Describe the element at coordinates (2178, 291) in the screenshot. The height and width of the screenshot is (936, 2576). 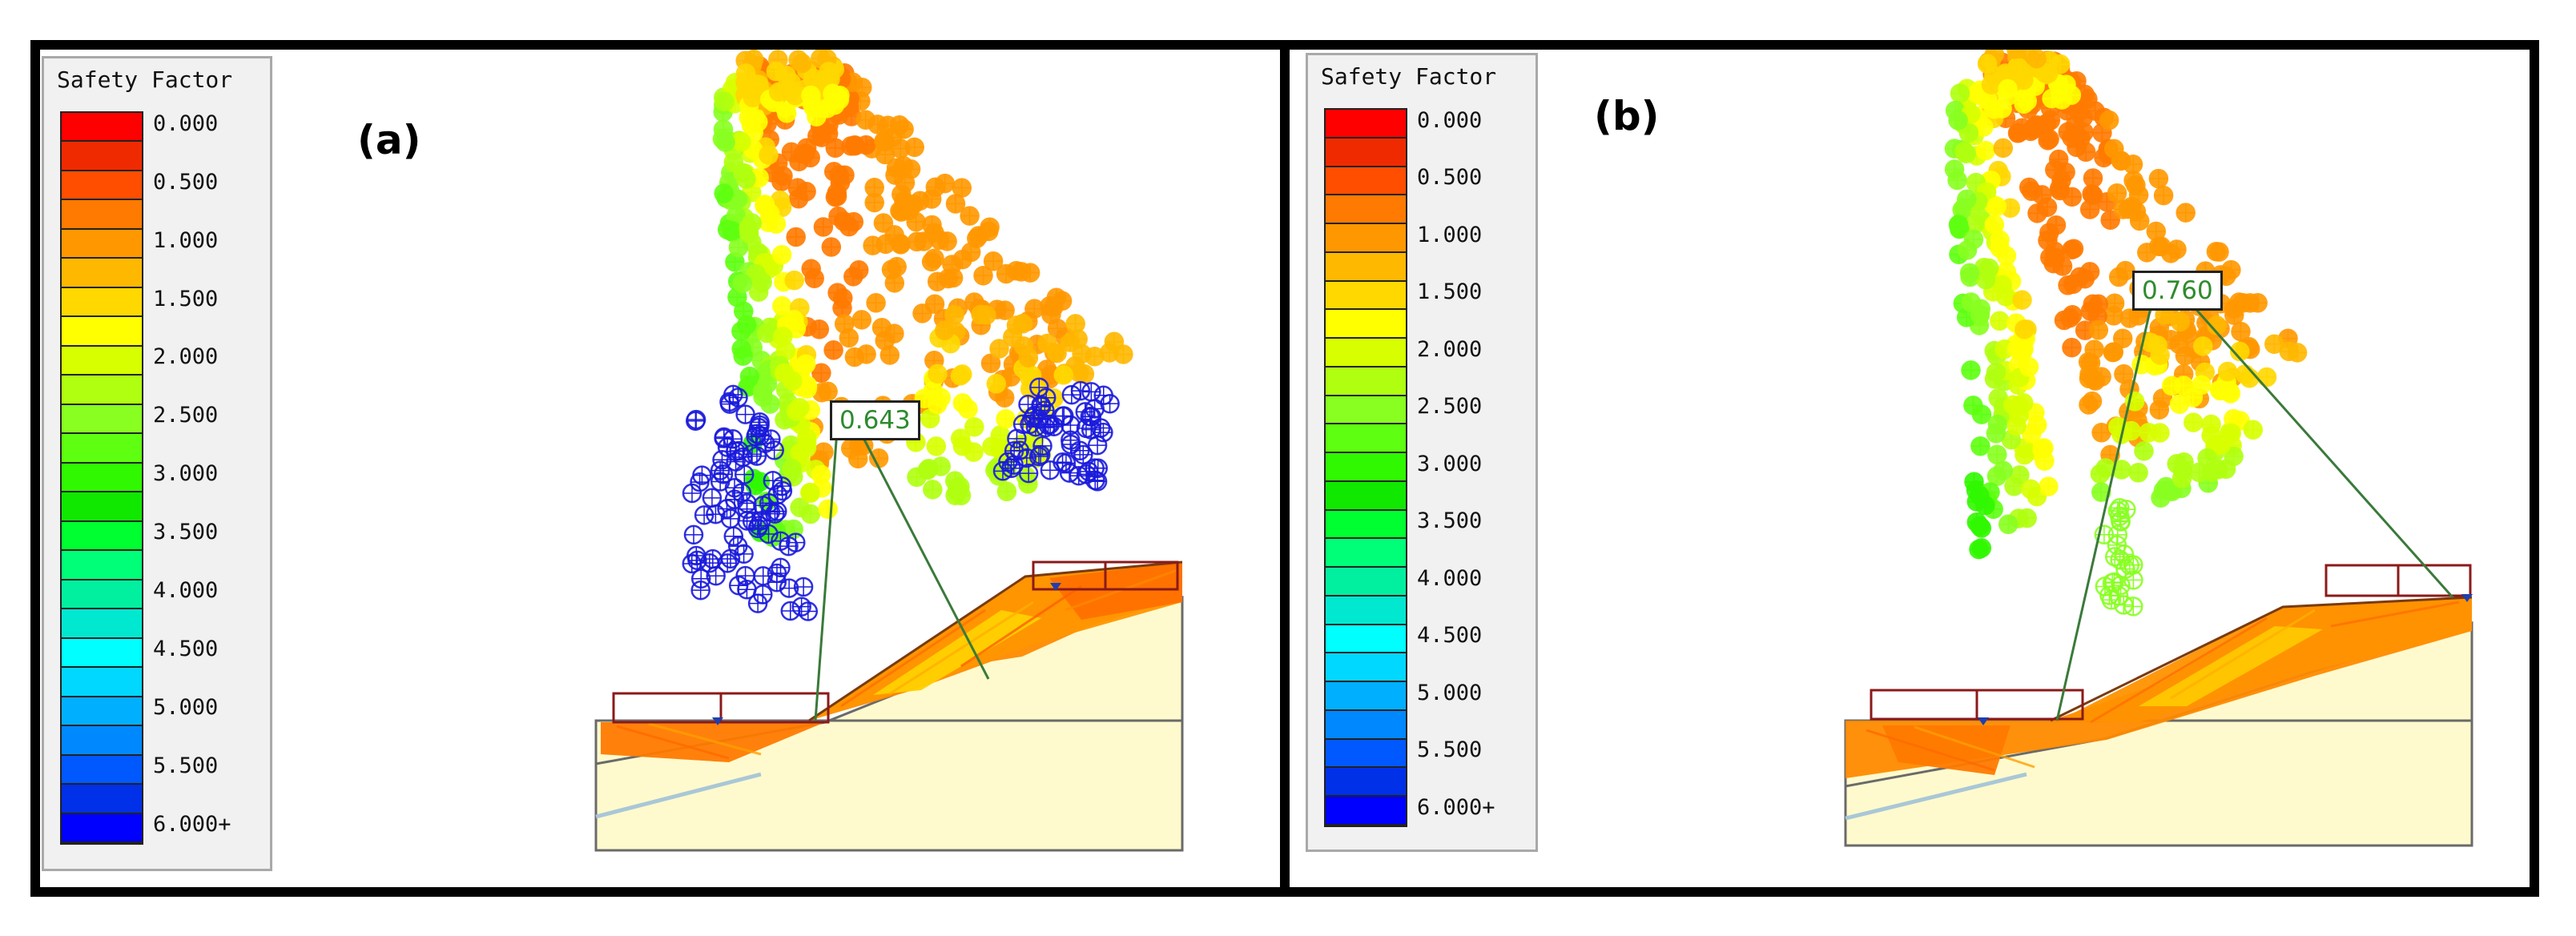
I see `min-safety-factor-label: 0.760` at that location.